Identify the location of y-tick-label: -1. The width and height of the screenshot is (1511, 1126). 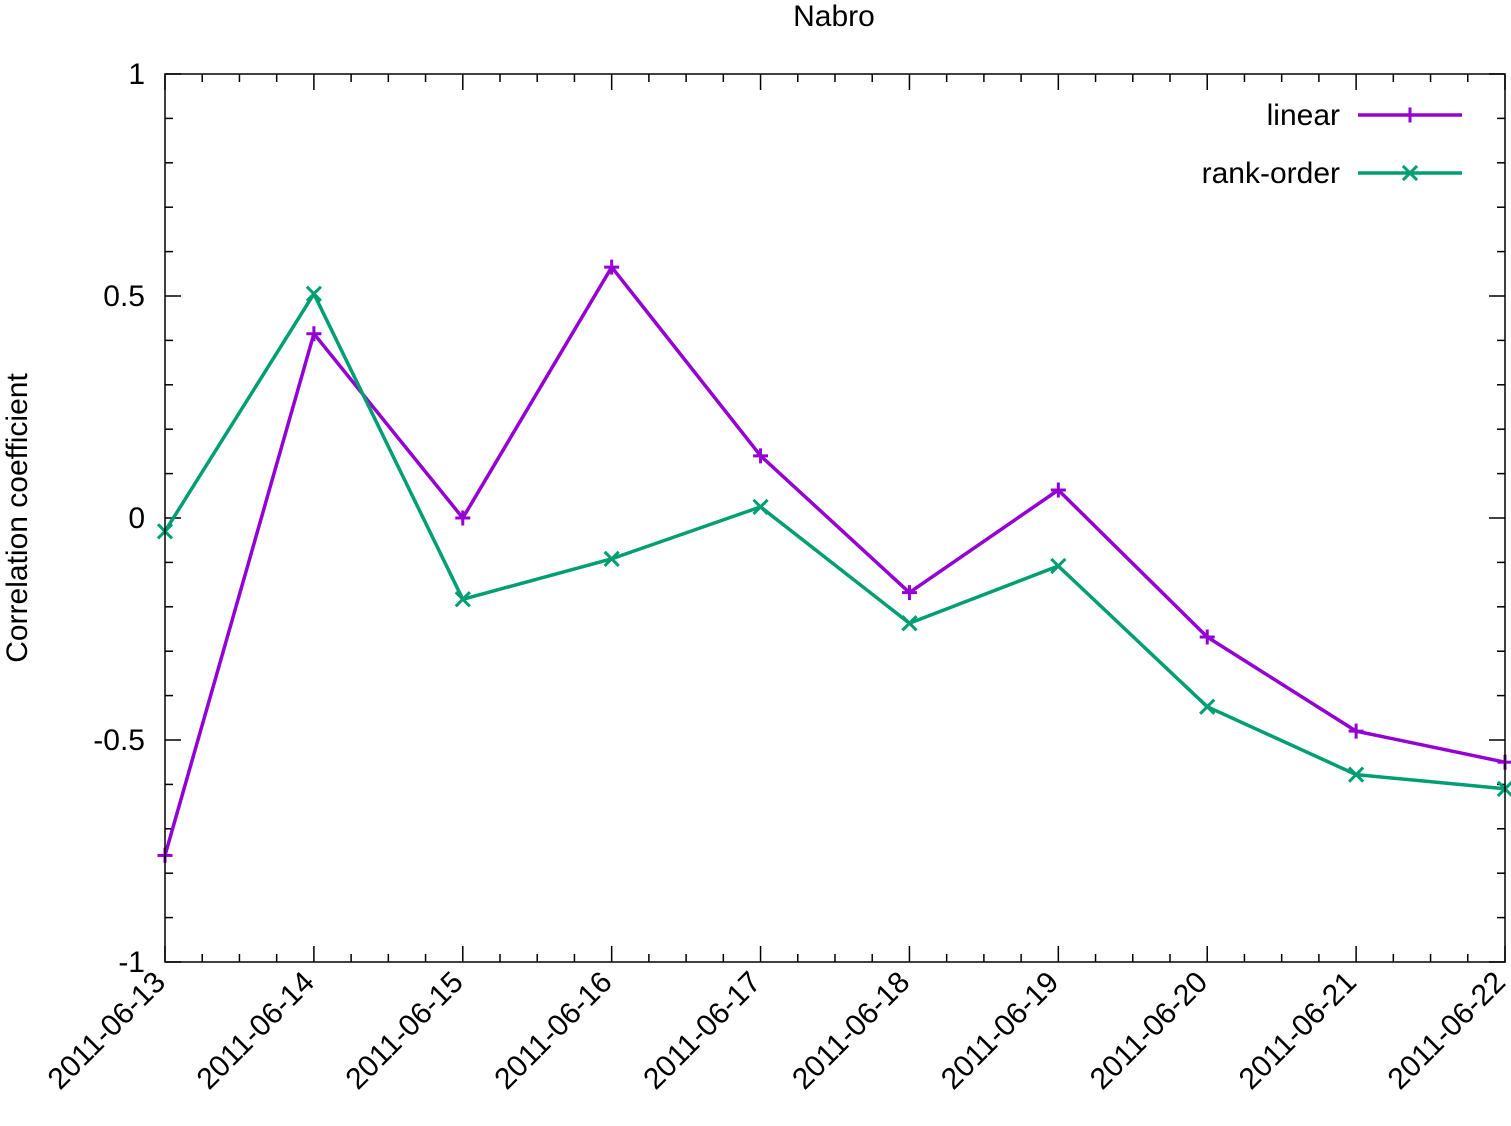
(131, 962).